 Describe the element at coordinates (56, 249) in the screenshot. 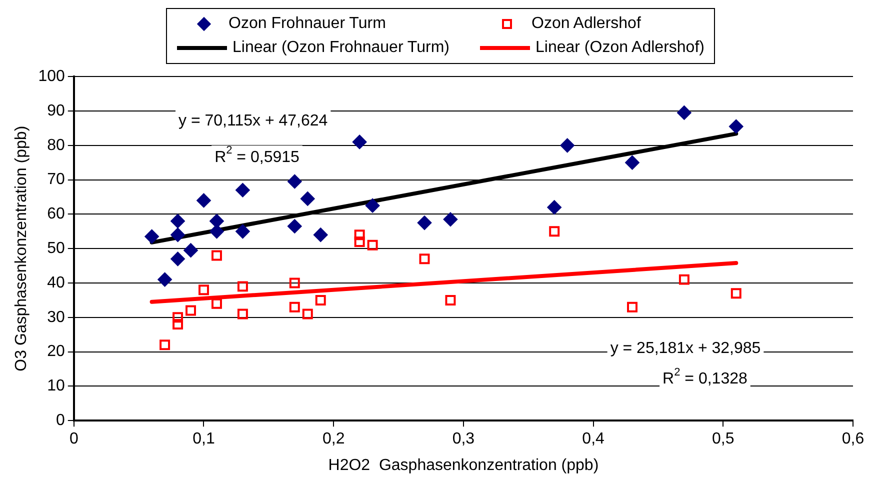

I see `y-tick-label: 50` at that location.